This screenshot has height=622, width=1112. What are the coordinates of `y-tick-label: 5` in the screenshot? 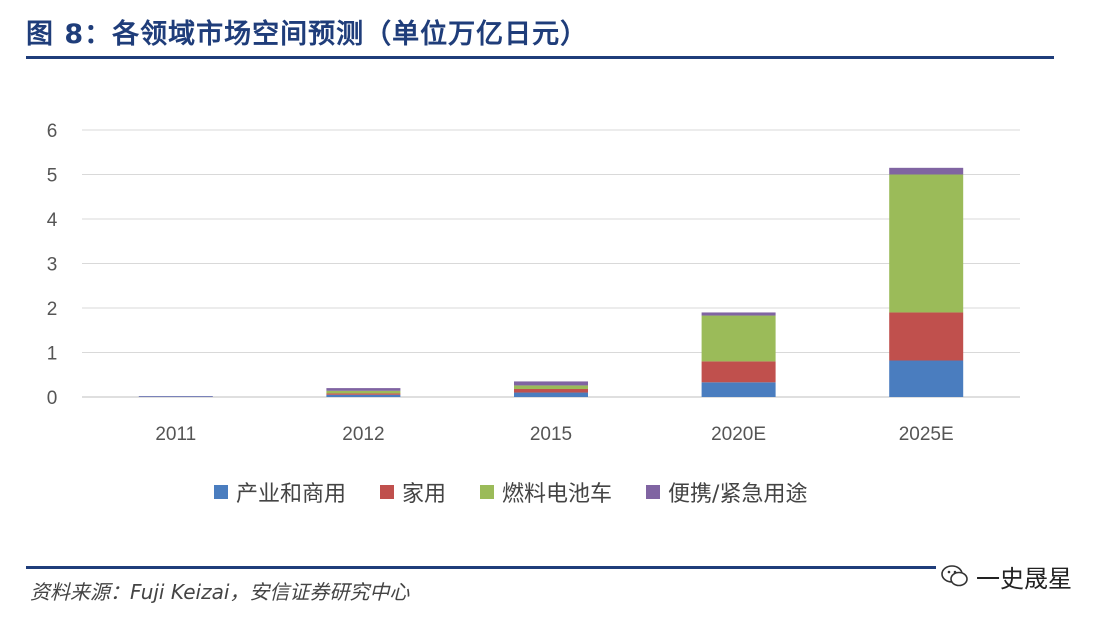 It's located at (52, 176).